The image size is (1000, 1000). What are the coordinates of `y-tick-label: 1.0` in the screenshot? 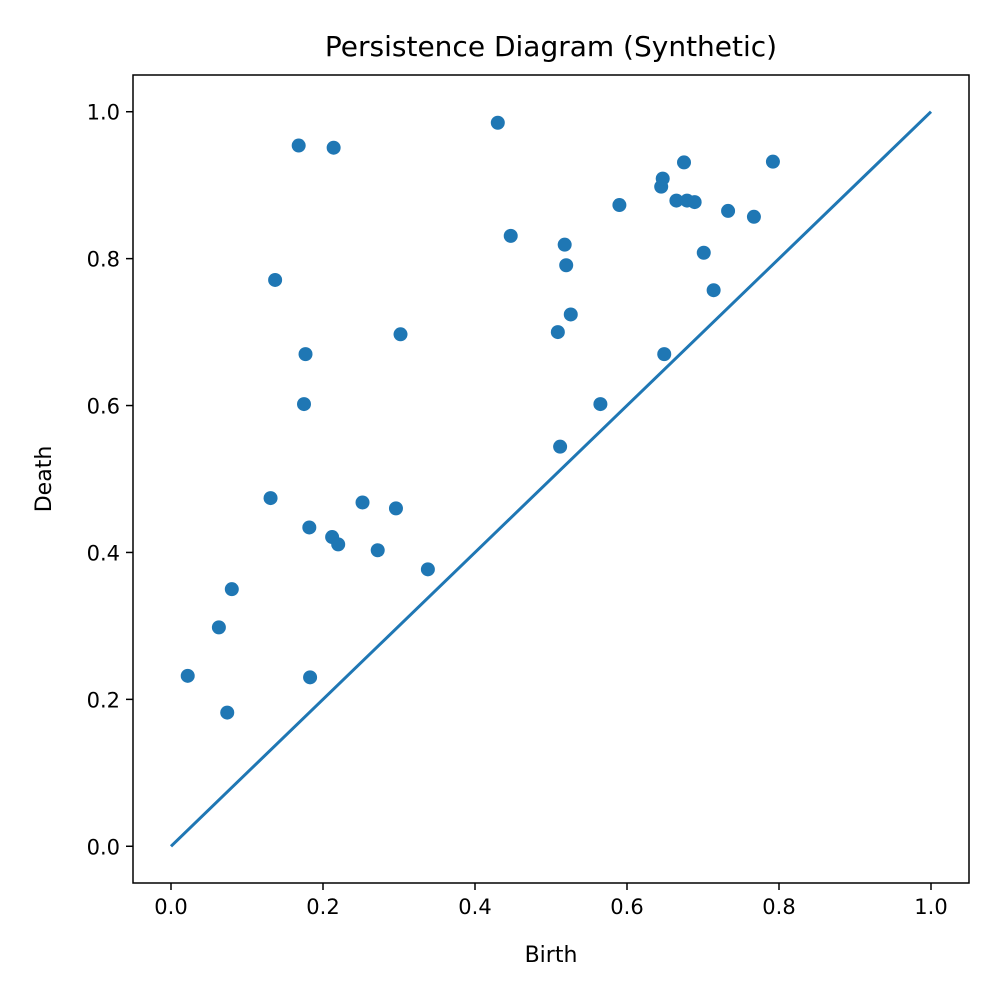 It's located at (103, 113).